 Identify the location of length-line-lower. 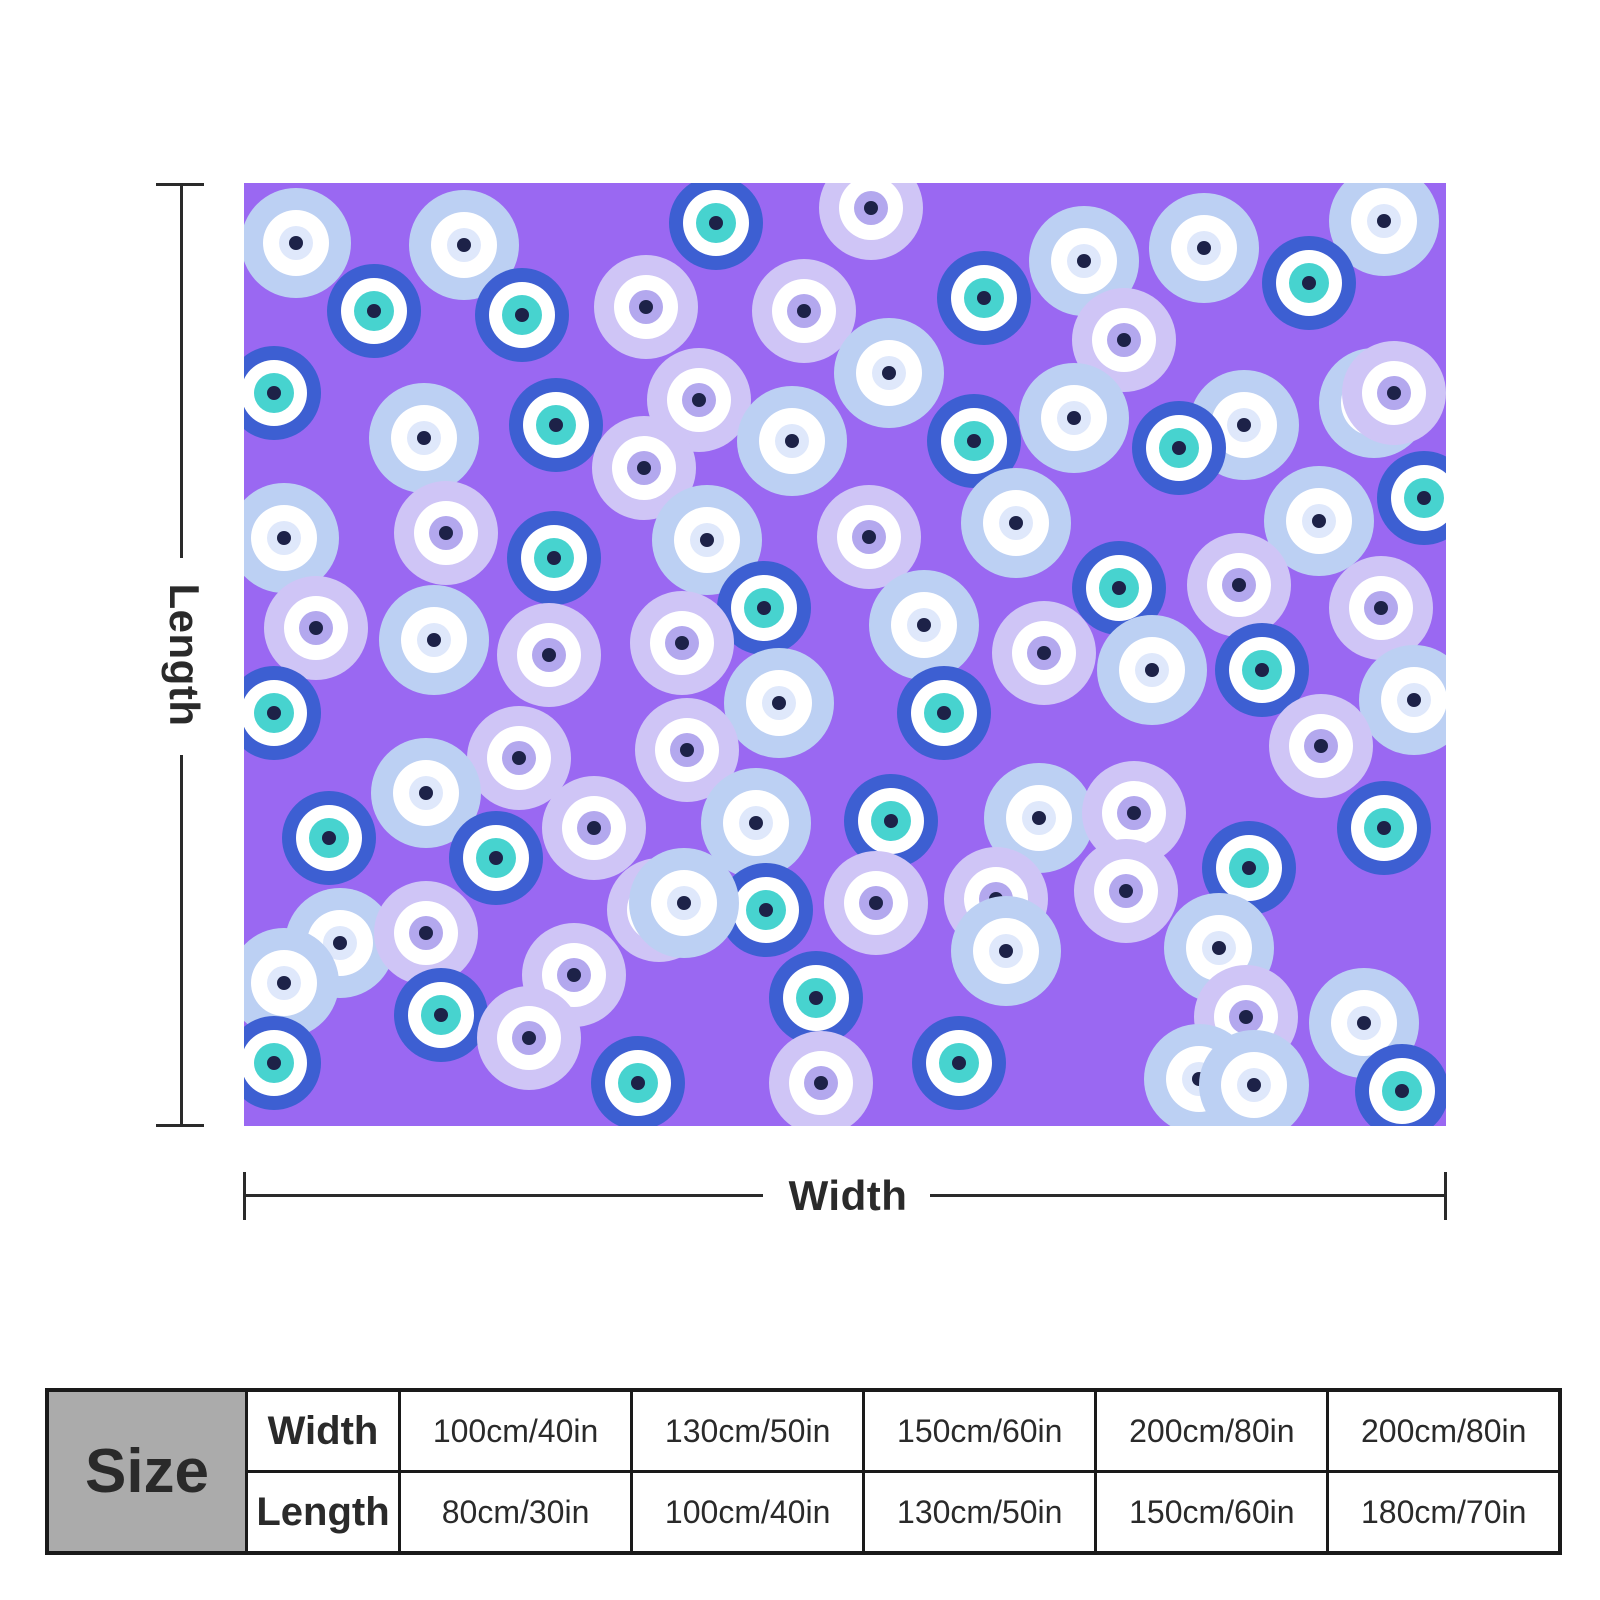
(181, 940).